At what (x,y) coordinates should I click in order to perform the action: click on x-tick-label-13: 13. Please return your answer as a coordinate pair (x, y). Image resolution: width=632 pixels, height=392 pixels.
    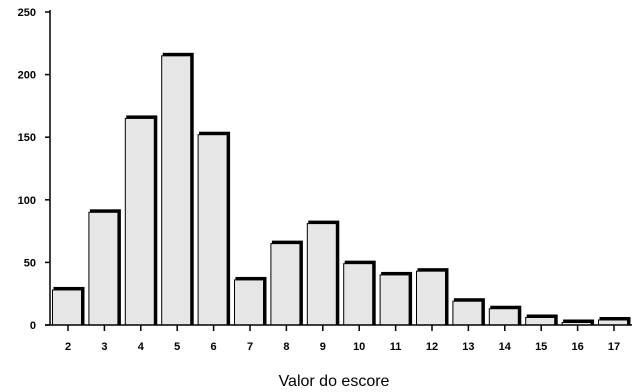
    Looking at the image, I should click on (468, 347).